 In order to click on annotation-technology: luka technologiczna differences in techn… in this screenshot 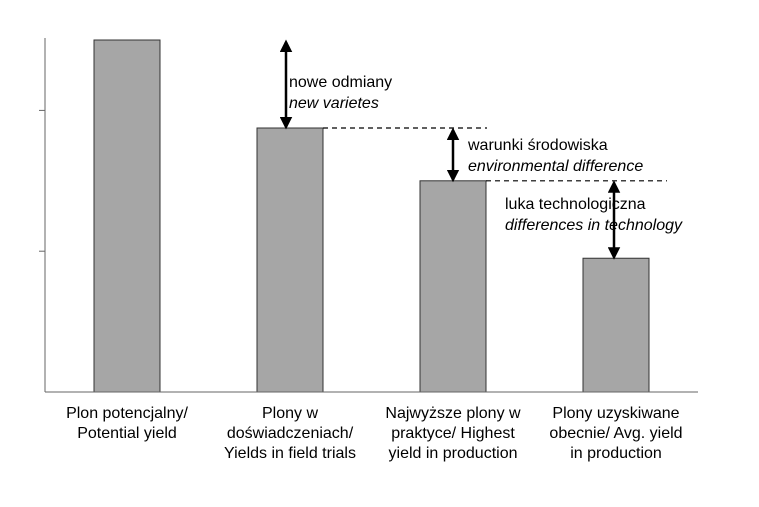, I will do `click(593, 215)`.